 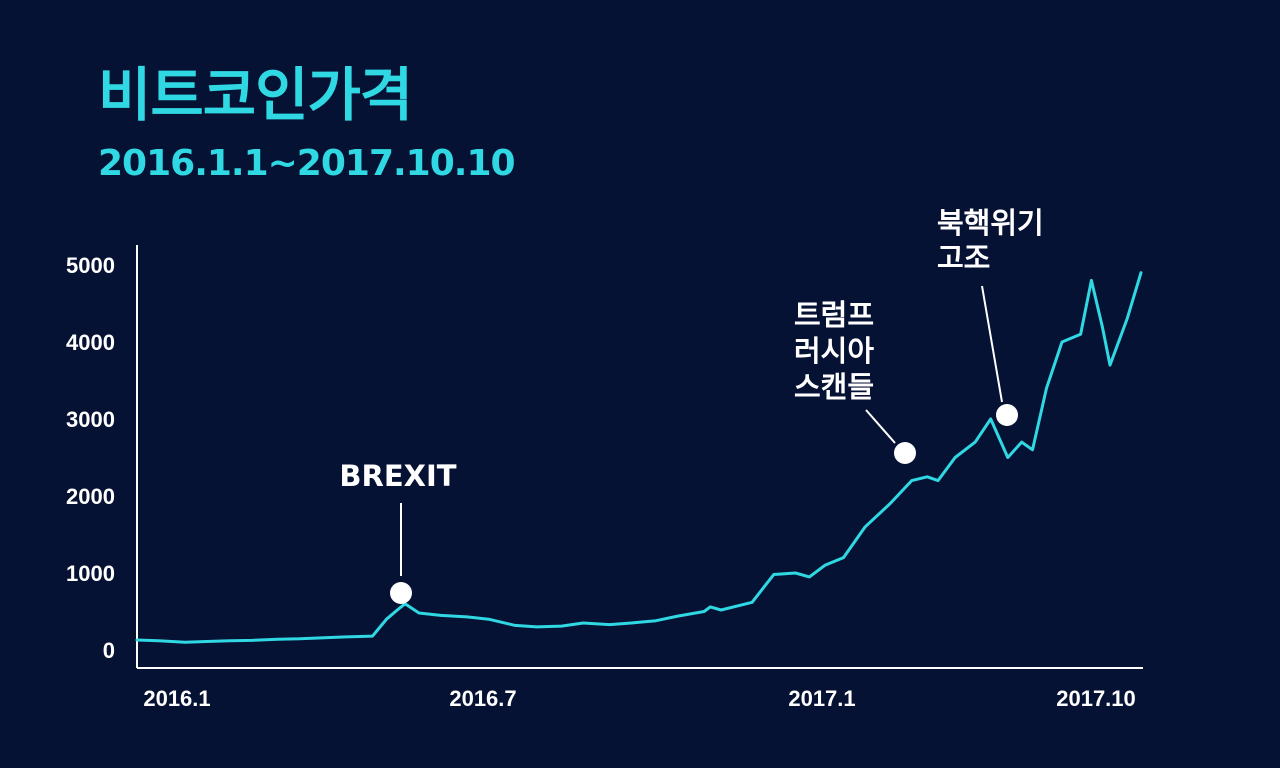 I want to click on x-tick-label: 2016.1, so click(x=176, y=698).